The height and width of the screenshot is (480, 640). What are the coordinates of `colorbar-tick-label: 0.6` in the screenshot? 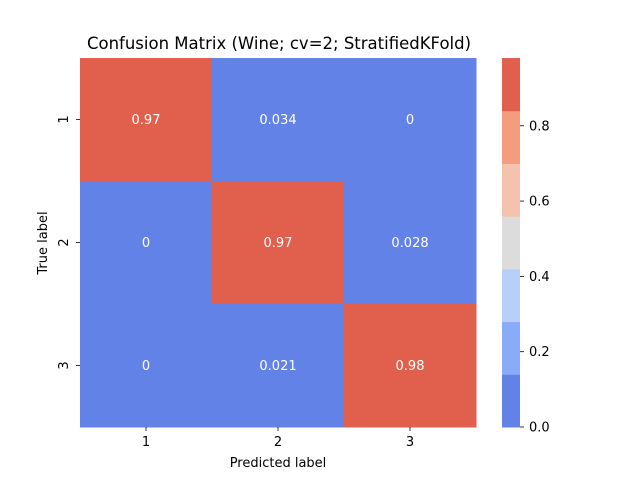 It's located at (539, 202).